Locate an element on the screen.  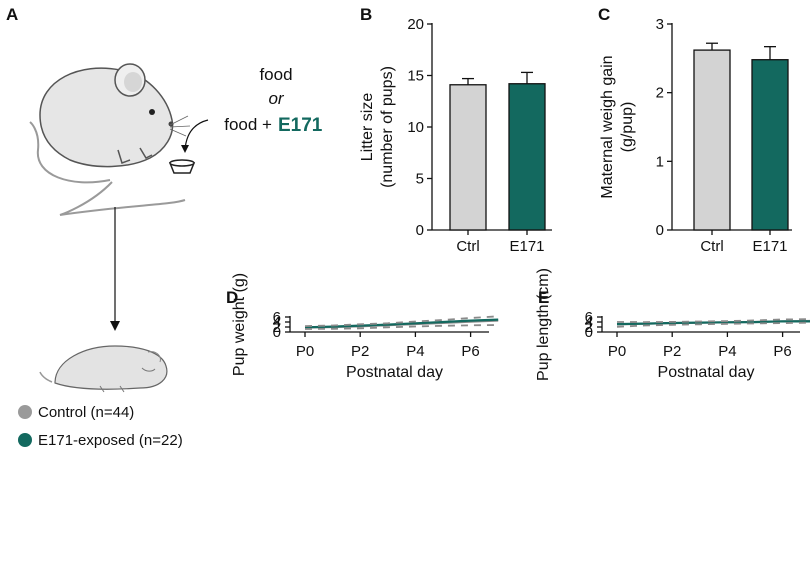
legend-control-label: Control (n=44) is located at coordinates (86, 412).